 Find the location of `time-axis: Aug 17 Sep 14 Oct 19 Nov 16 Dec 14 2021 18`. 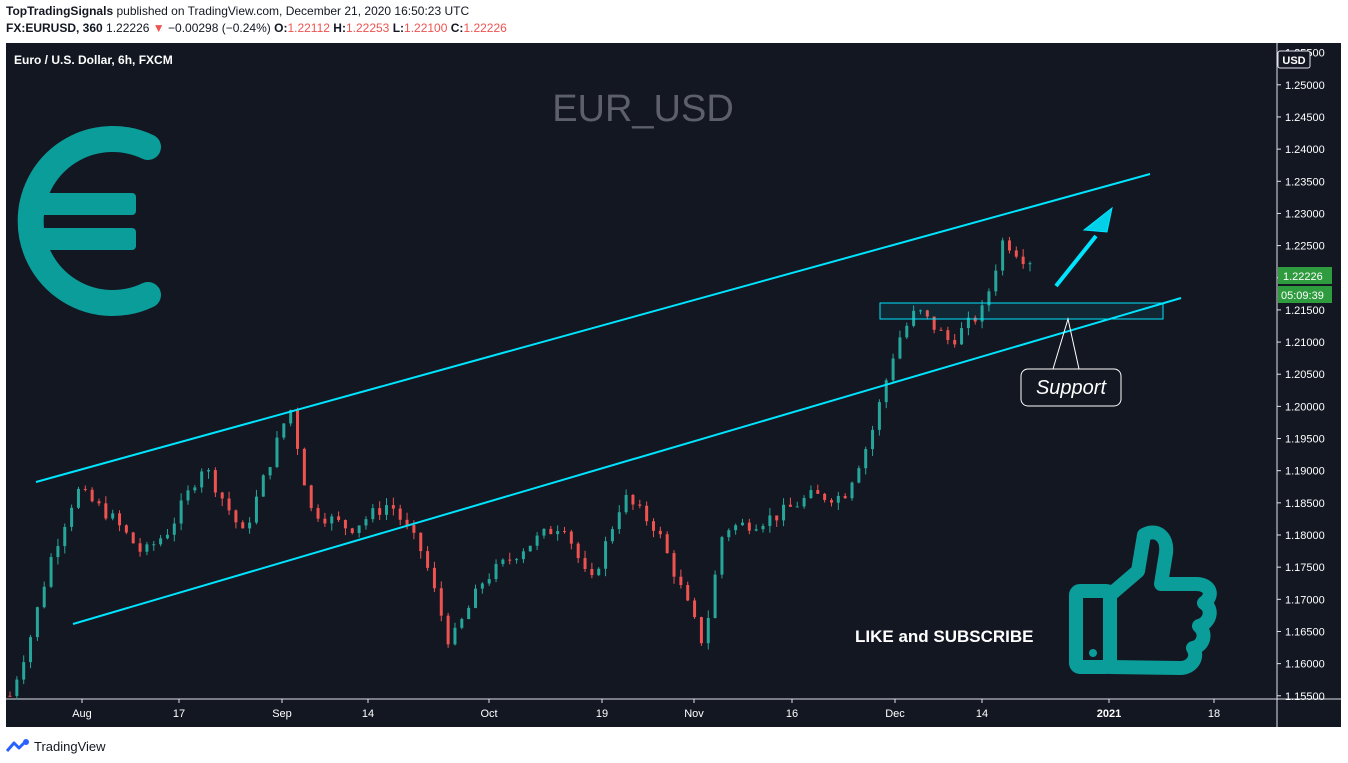

time-axis: Aug 17 Sep 14 Oct 19 Nov 16 Dec 14 2021 18 is located at coordinates (646, 709).